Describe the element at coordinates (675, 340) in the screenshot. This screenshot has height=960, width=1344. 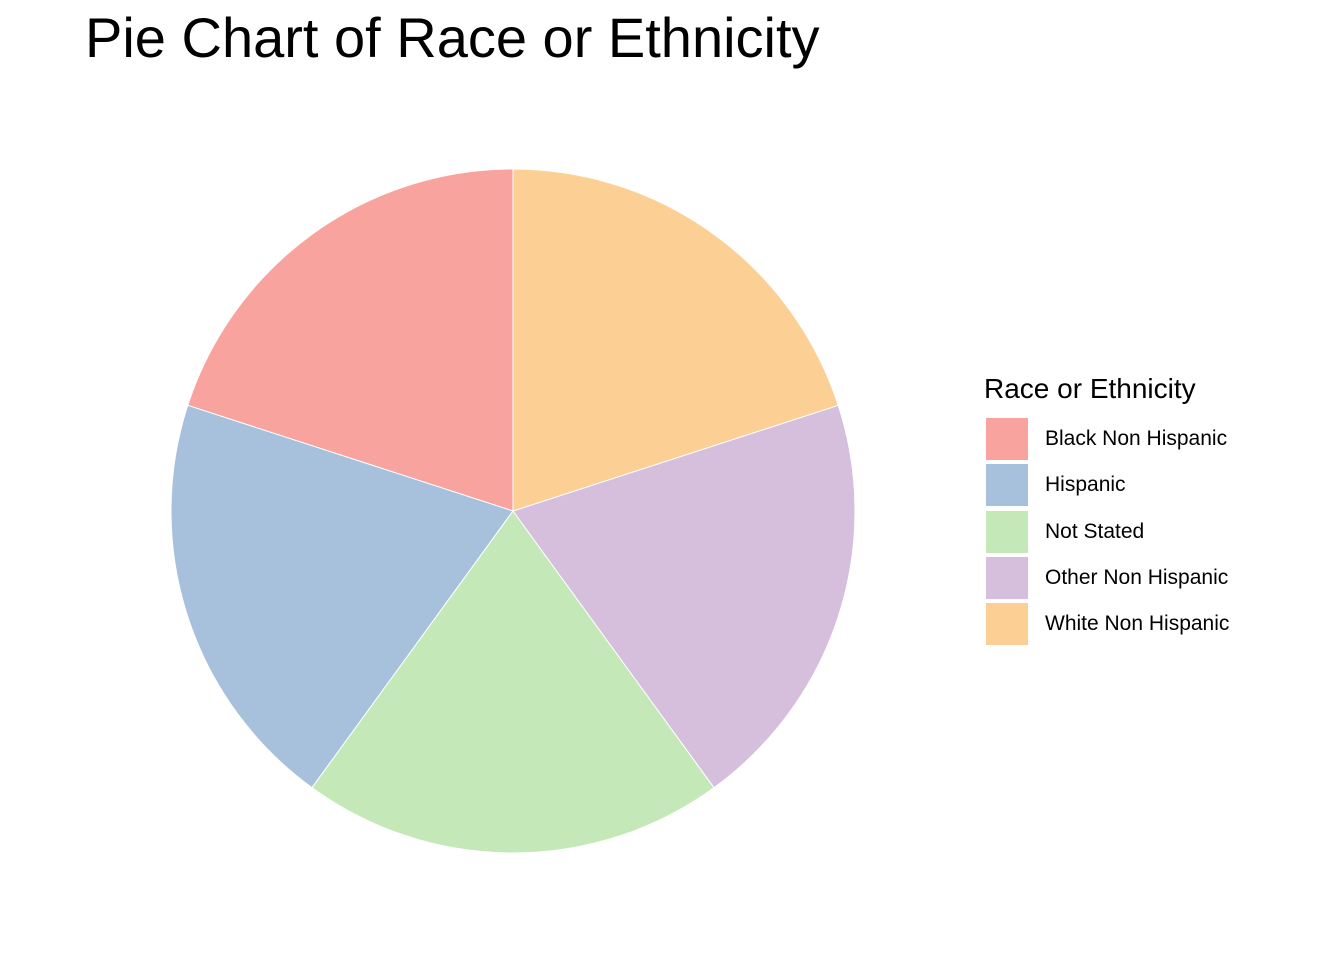
I see `pie-slice-white-non-hispanic` at that location.